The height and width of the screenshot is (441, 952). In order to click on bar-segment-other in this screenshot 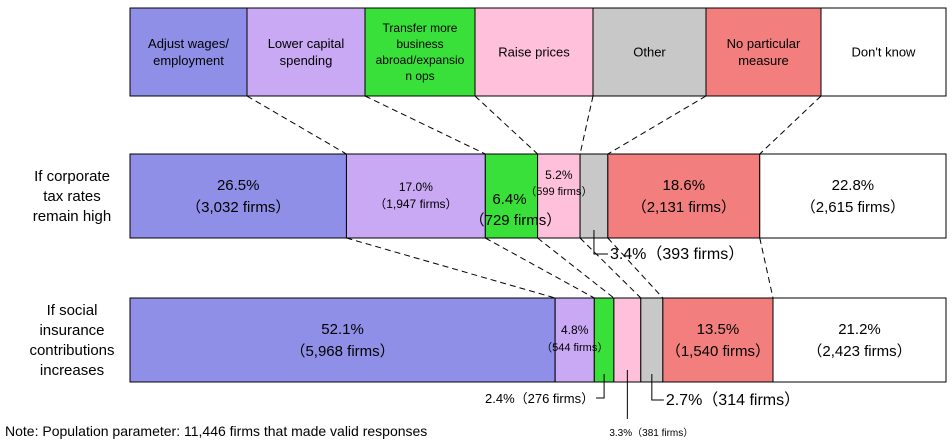, I will do `click(652, 340)`.